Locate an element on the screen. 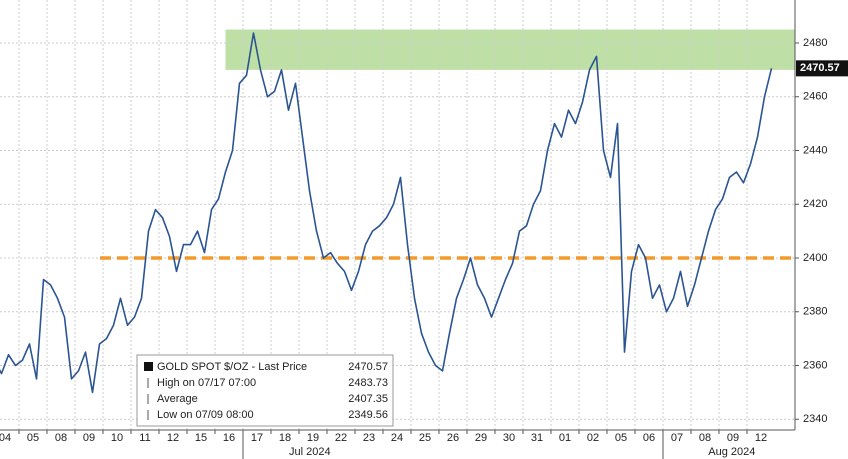 This screenshot has height=459, width=848. legend-value: 2349.56 is located at coordinates (368, 415).